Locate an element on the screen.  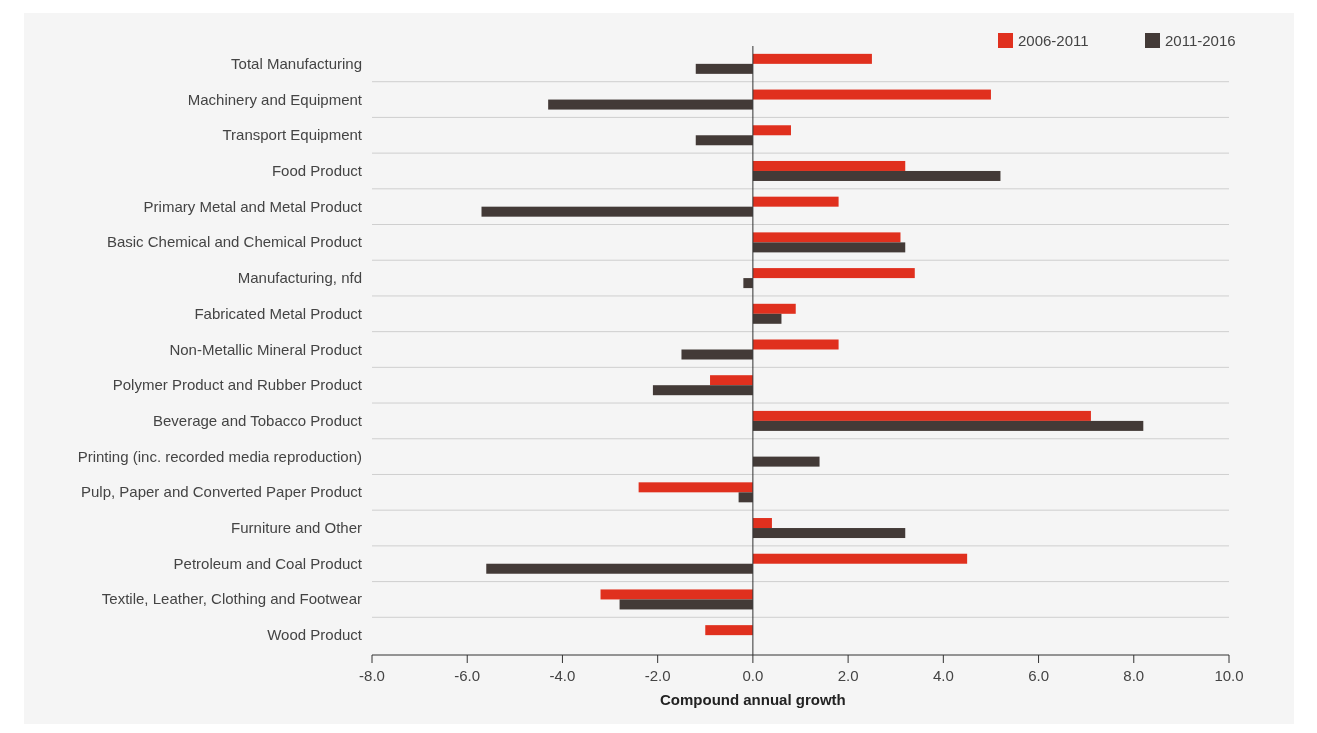
y-tick-label: Wood Product is located at coordinates (315, 635).